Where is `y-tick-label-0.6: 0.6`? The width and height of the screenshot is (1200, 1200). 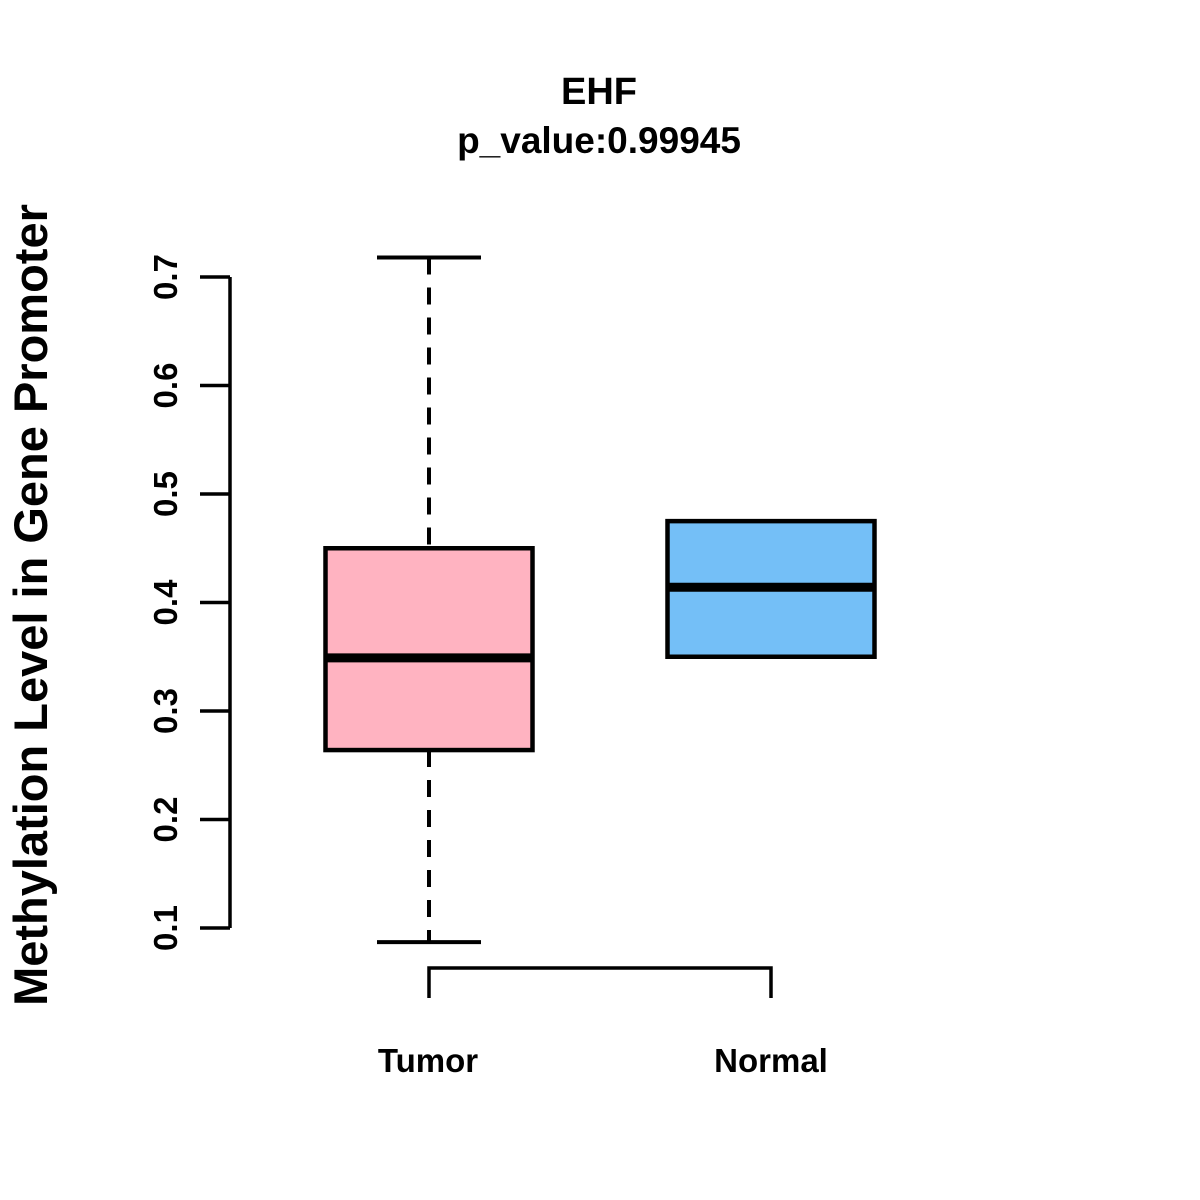
y-tick-label-0.6: 0.6 is located at coordinates (165, 386).